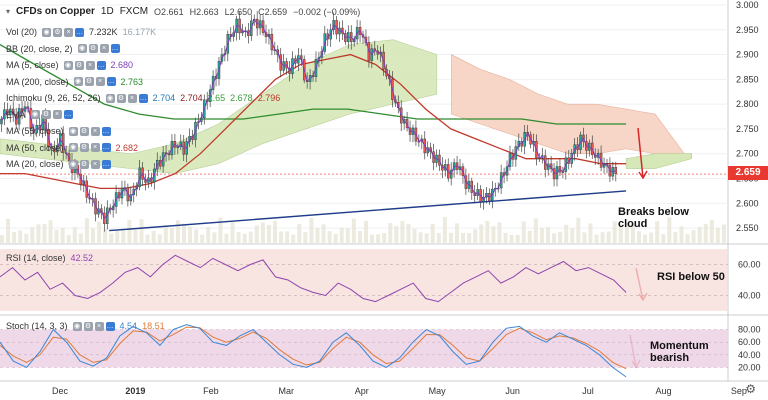 The image size is (768, 400). What do you see at coordinates (211, 391) in the screenshot?
I see `x-tick-label: Feb` at bounding box center [211, 391].